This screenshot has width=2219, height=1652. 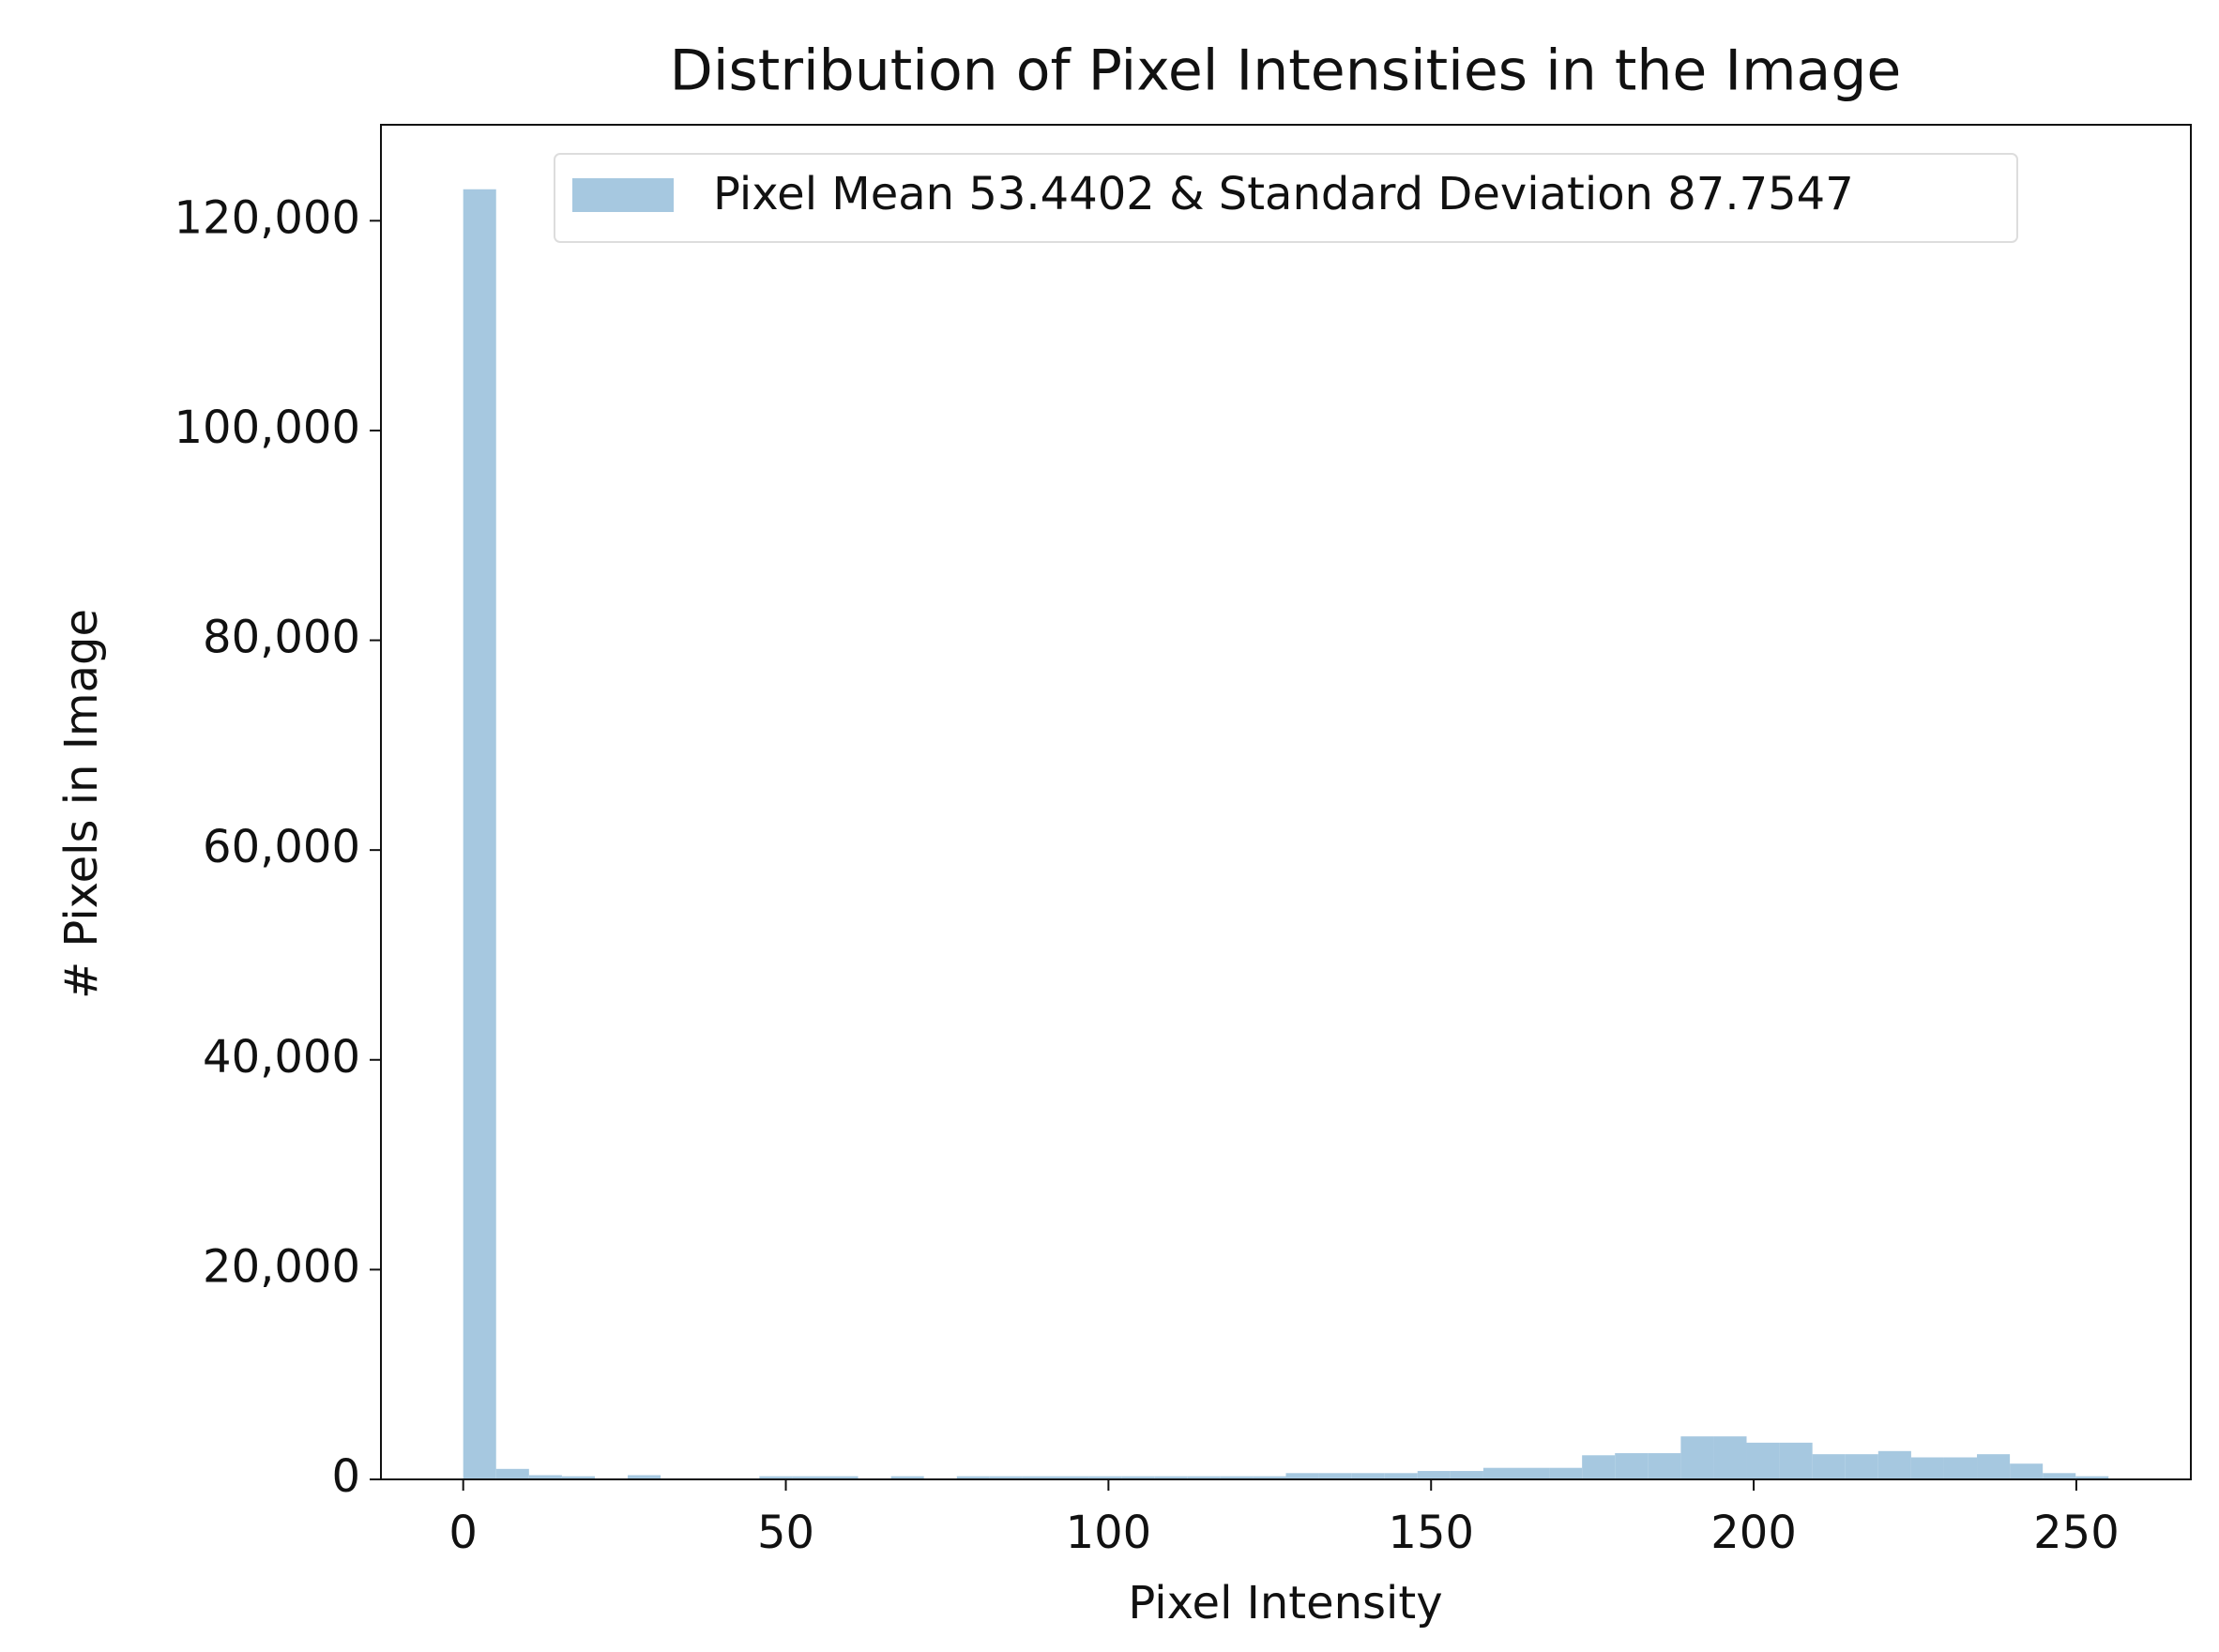 I want to click on y-tick-label: 100,000, so click(x=268, y=428).